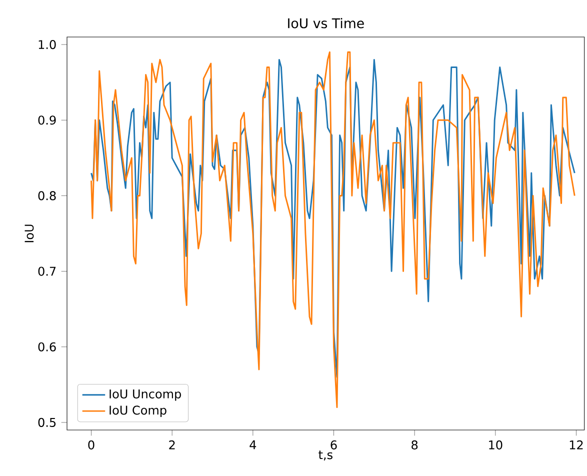  What do you see at coordinates (145, 395) in the screenshot?
I see `legend-label: IoU Uncomp` at bounding box center [145, 395].